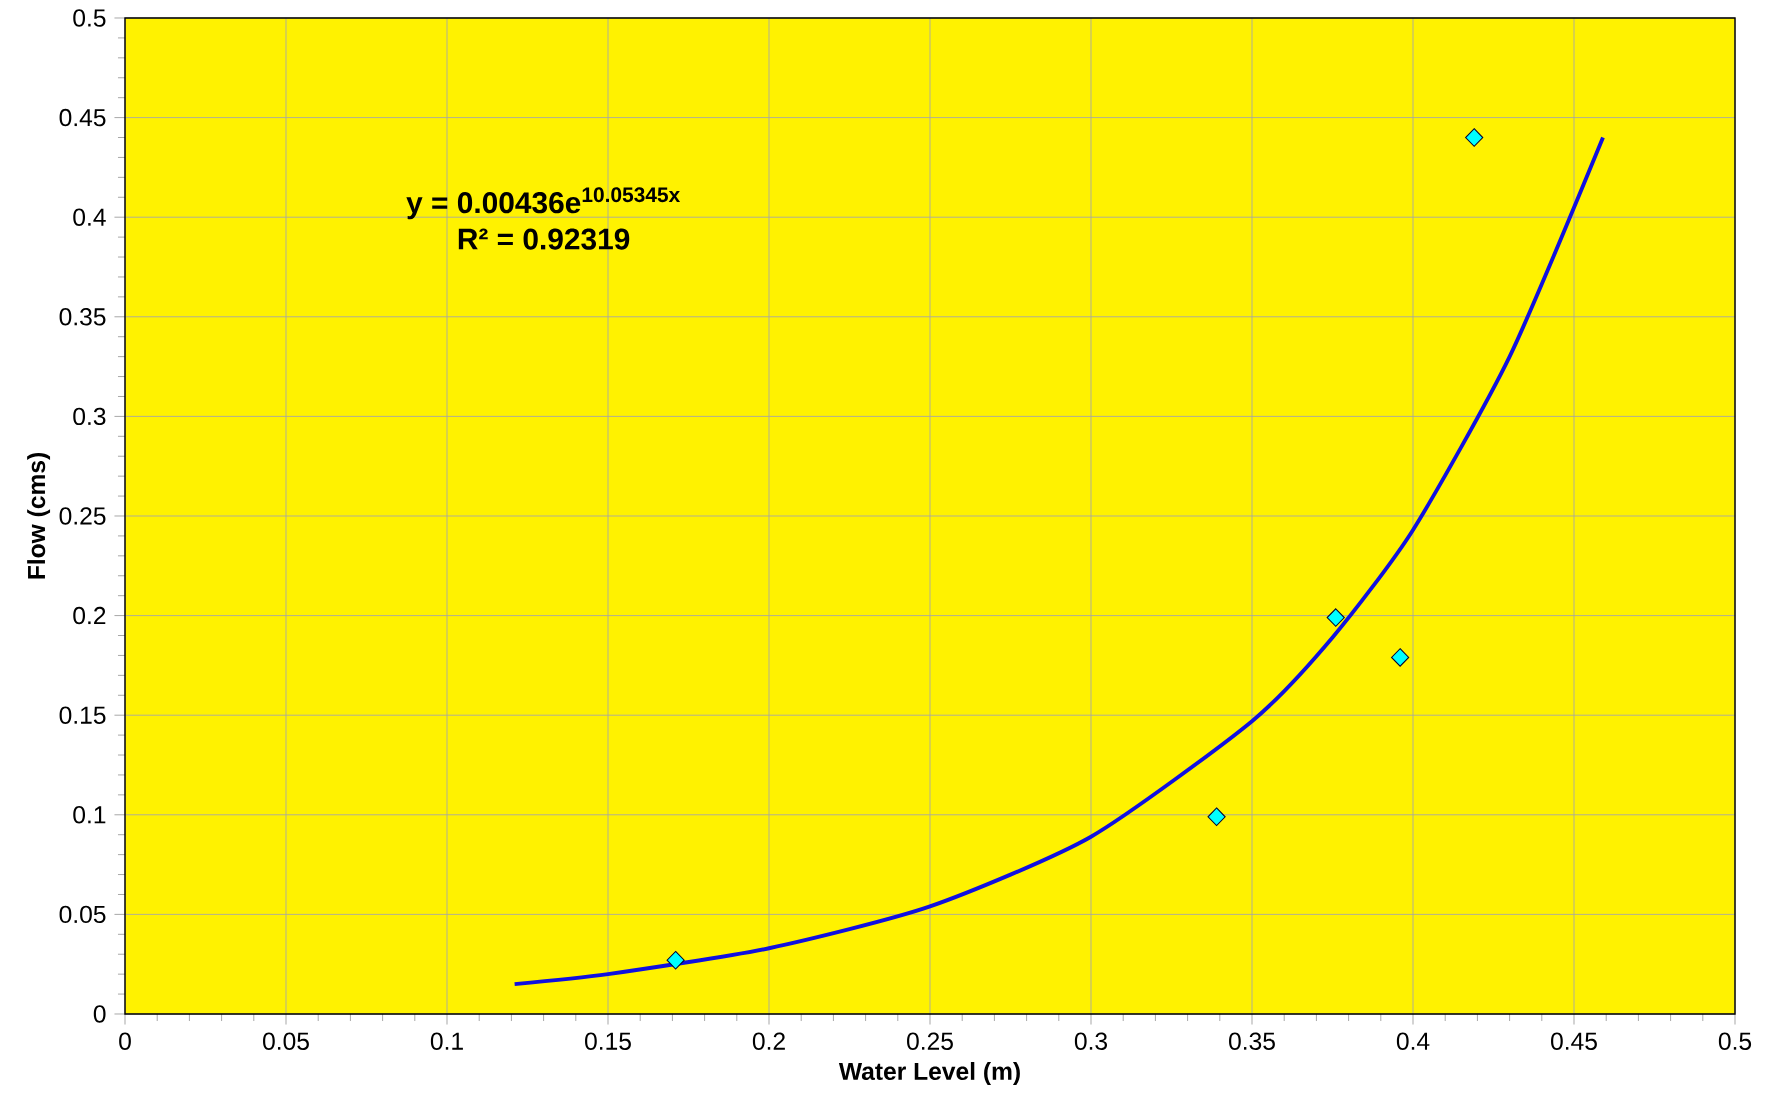 This screenshot has width=1778, height=1116. Describe the element at coordinates (446, 1041) in the screenshot. I see `x-tick-label: 0.1` at that location.